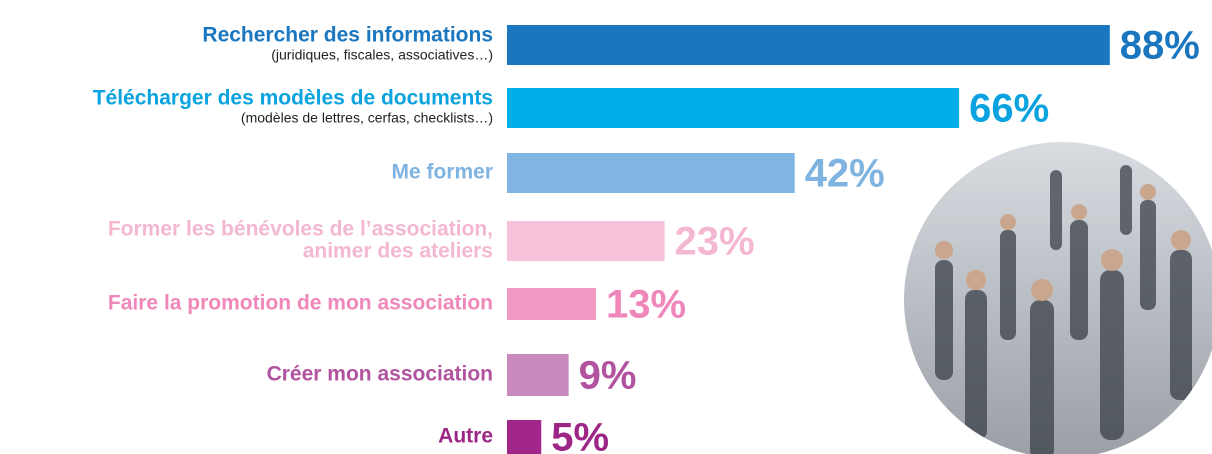 This screenshot has height=454, width=1212. What do you see at coordinates (608, 376) in the screenshot?
I see `value-label: 9%` at bounding box center [608, 376].